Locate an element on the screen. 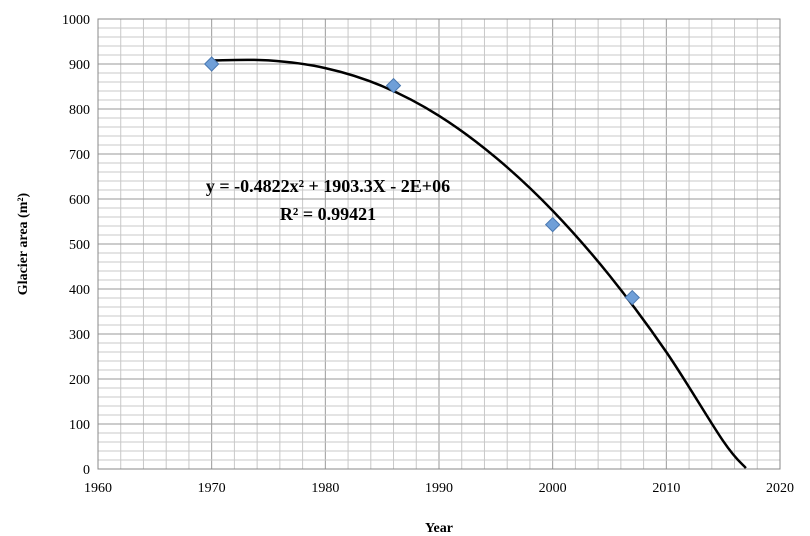  r-squared-annotation: R² = 0.99421 is located at coordinates (328, 214).